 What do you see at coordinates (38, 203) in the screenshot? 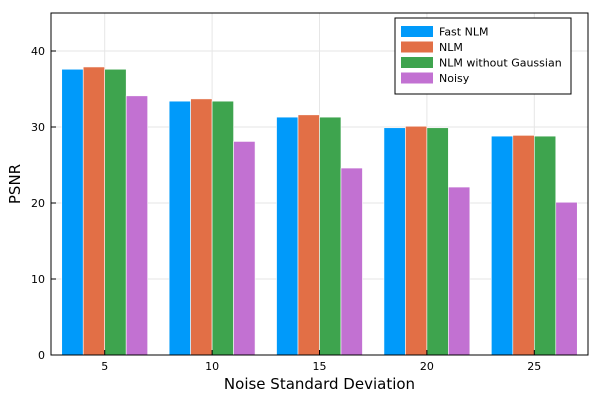
I see `y-tick-label: 20` at bounding box center [38, 203].